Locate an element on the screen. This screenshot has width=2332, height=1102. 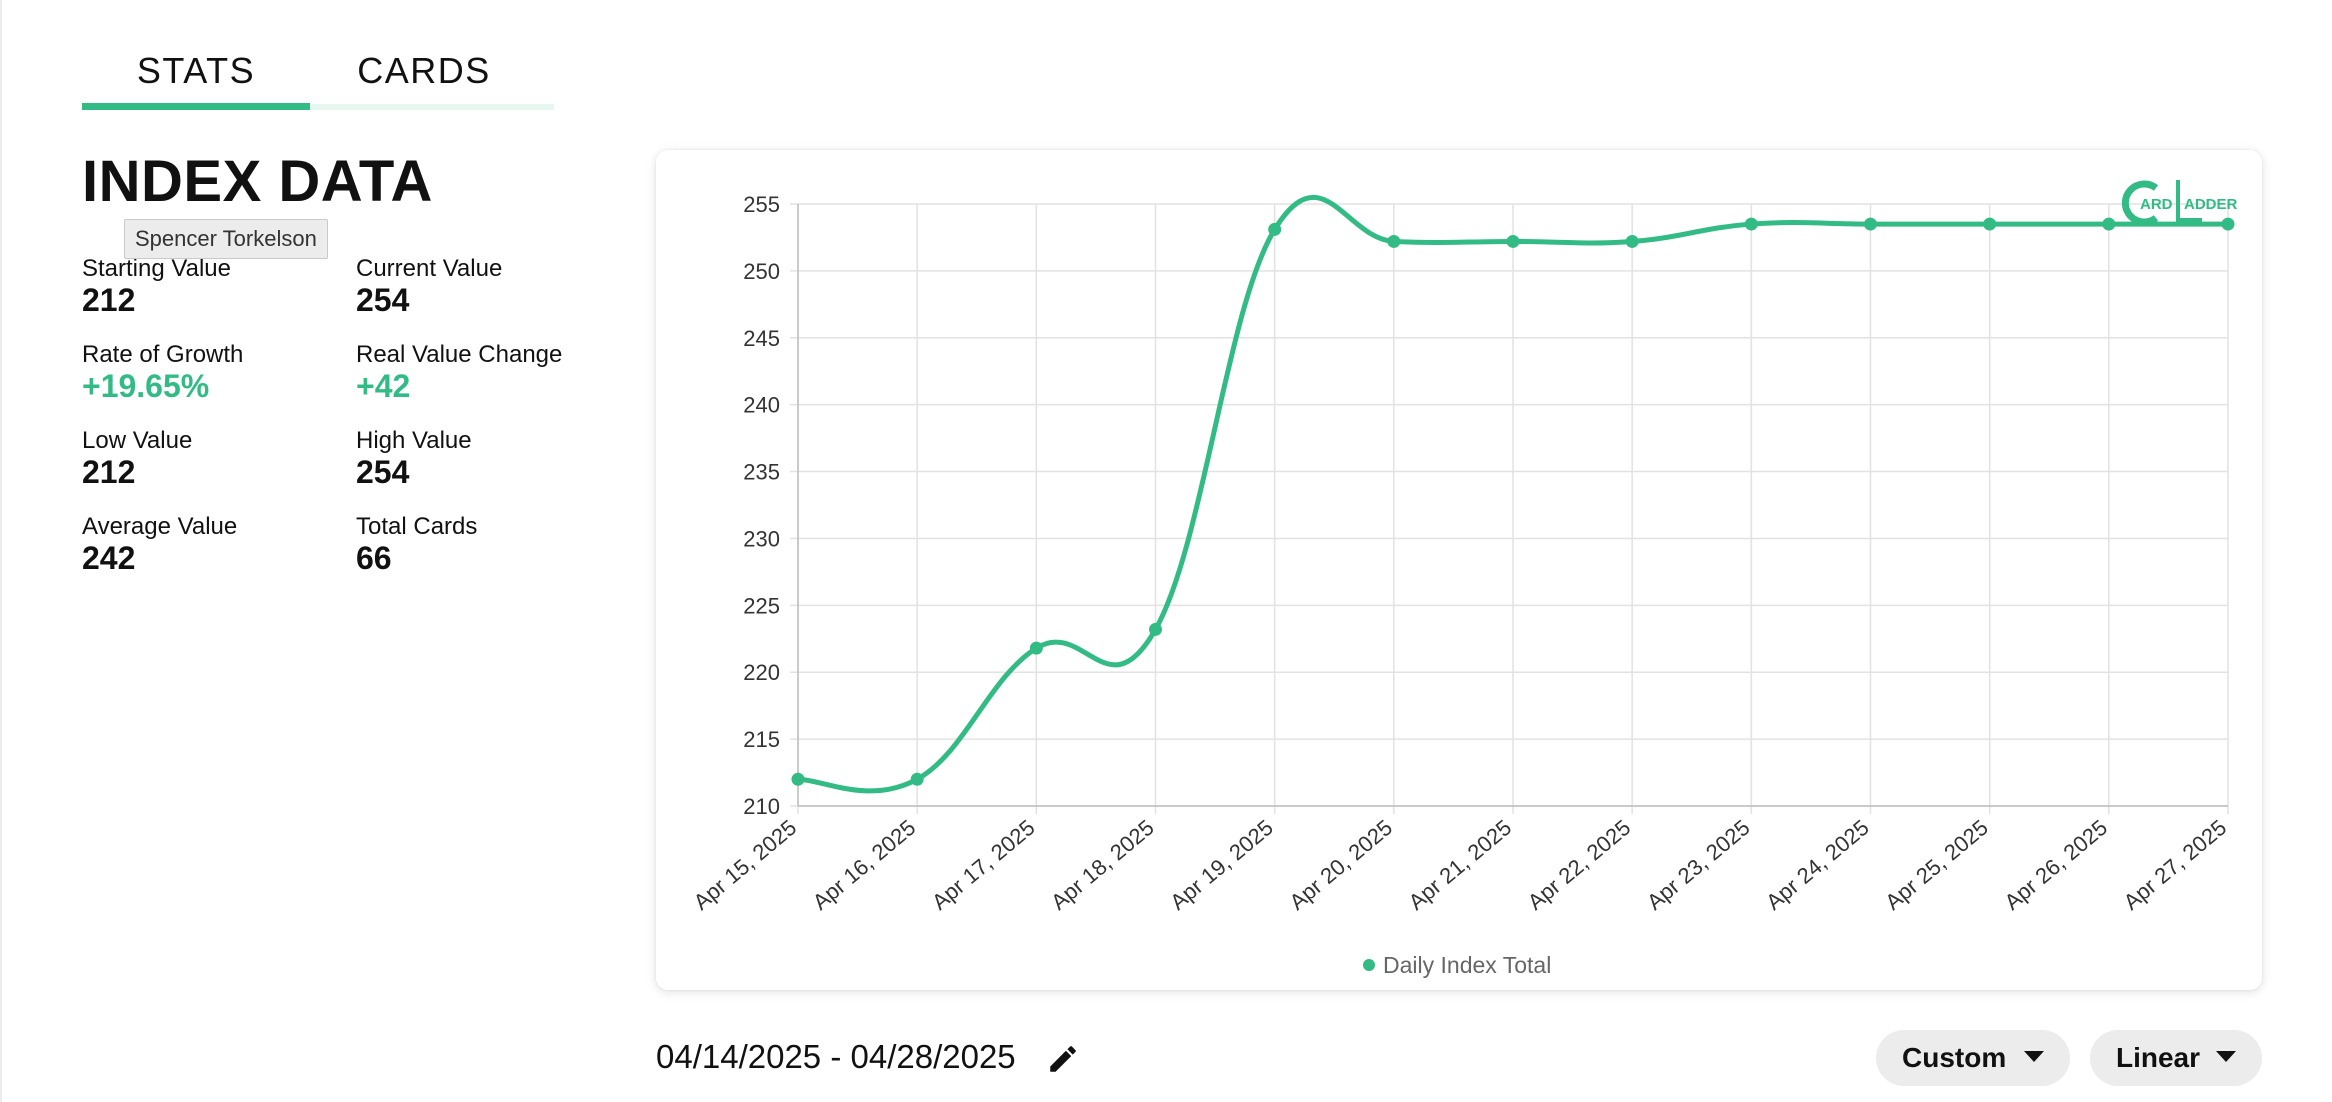
y-tick-label: 250 is located at coordinates (761, 271).